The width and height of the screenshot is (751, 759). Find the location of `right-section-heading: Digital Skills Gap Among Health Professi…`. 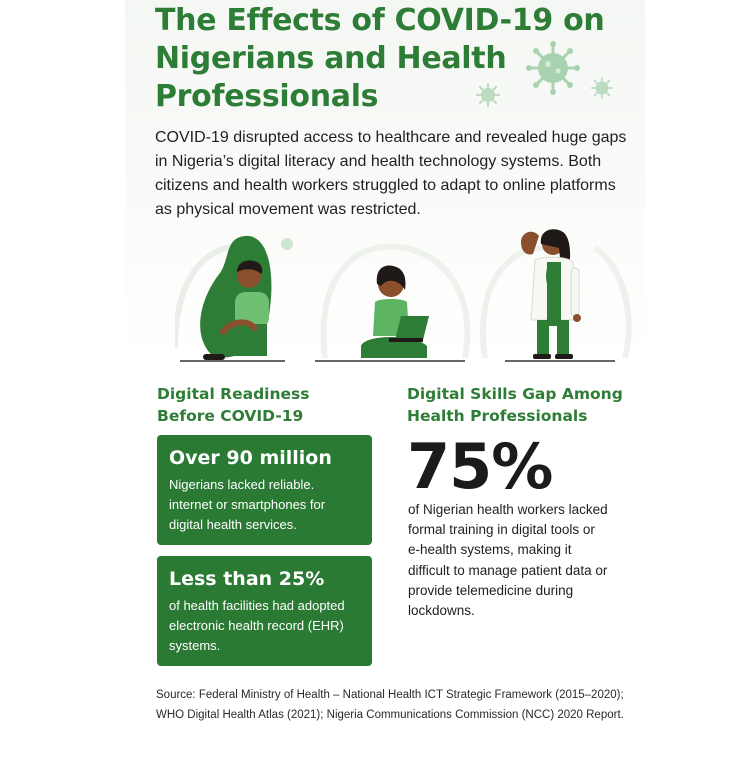

right-section-heading: Digital Skills Gap Among Health Professi… is located at coordinates (515, 405).